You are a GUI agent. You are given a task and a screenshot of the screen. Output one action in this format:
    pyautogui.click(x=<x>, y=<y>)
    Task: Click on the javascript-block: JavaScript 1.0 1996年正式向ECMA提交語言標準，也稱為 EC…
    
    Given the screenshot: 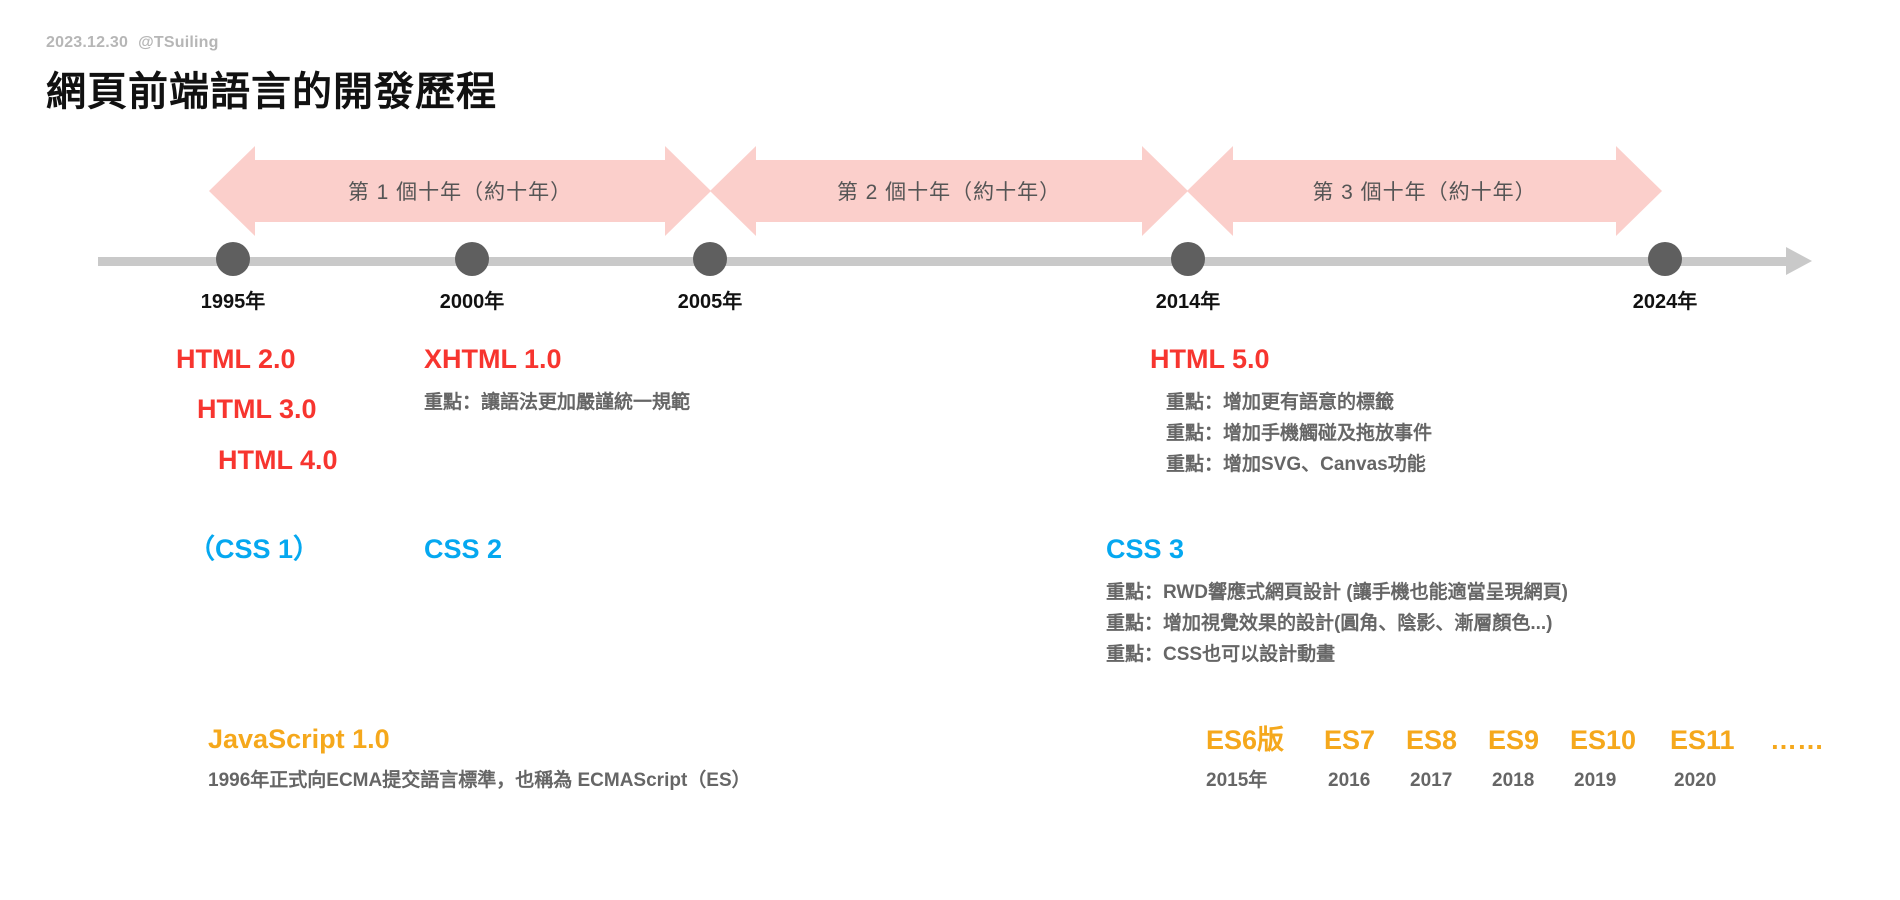 What is the action you would take?
    pyautogui.click(x=479, y=758)
    